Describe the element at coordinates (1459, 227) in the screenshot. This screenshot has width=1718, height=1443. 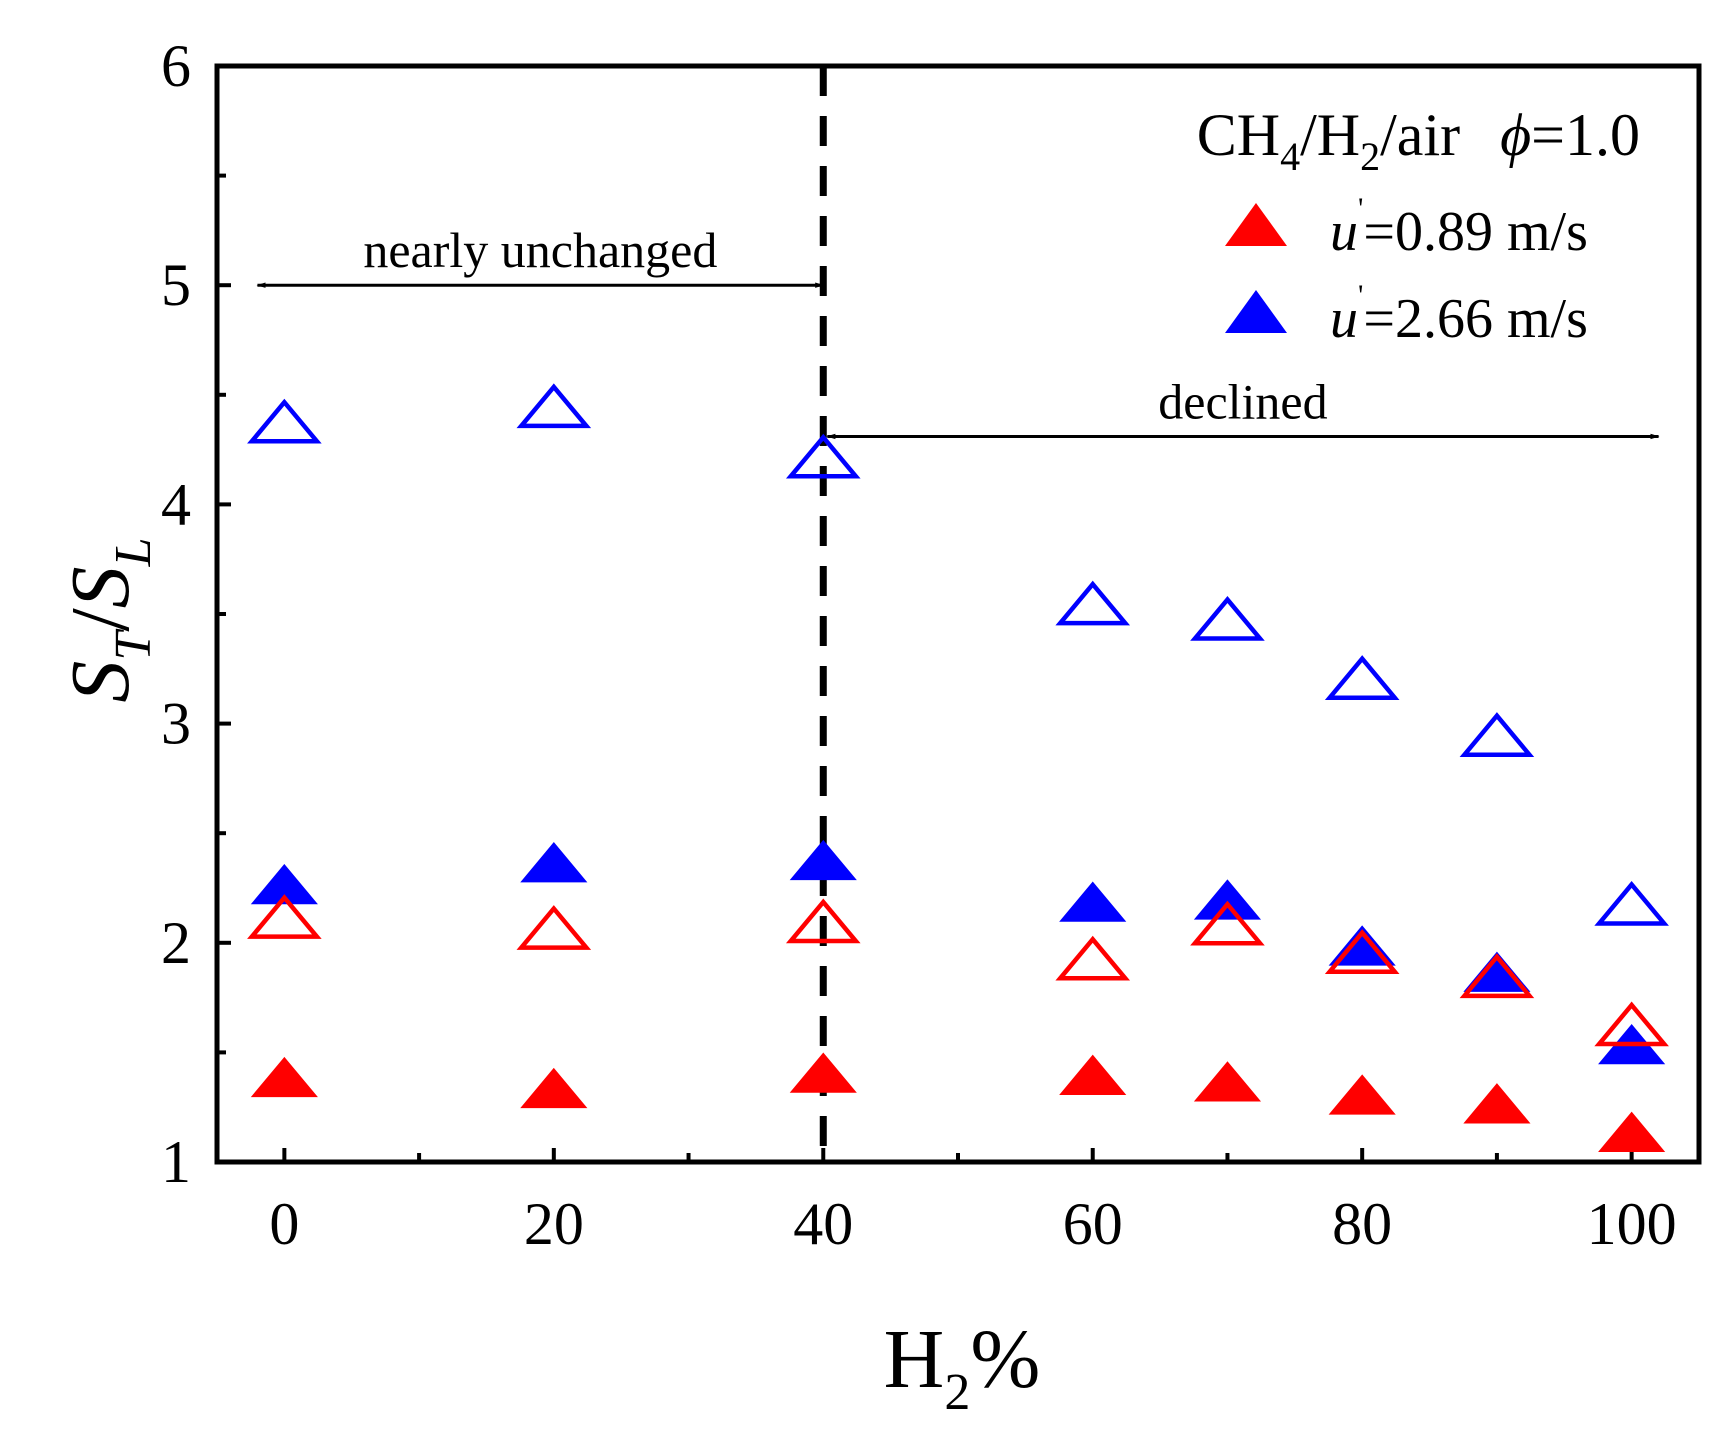
I see `legend-label-red: u'=0.89 m/s` at that location.